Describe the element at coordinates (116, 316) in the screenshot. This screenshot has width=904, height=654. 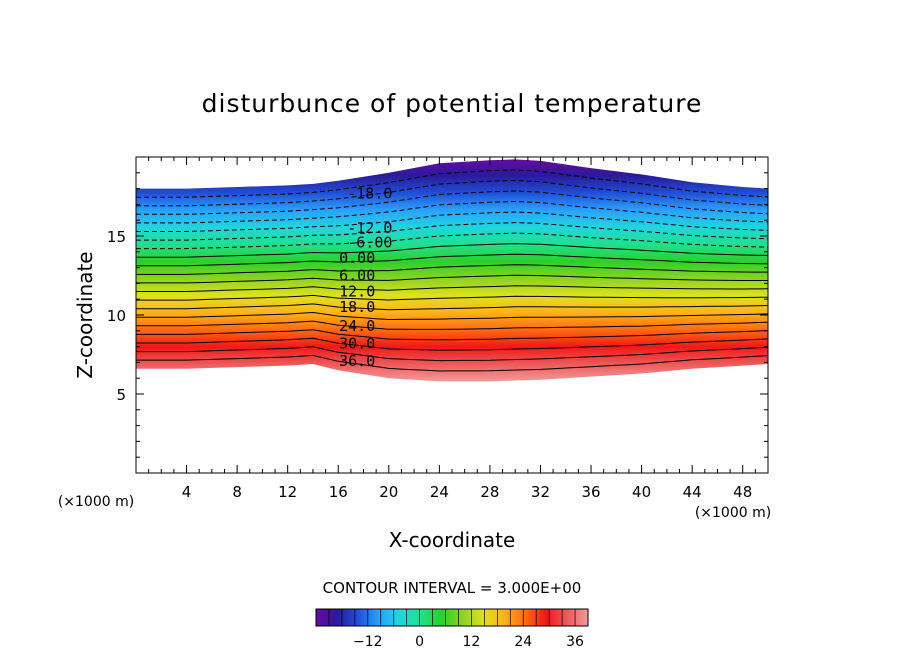
I see `y-tick-label: 10` at that location.